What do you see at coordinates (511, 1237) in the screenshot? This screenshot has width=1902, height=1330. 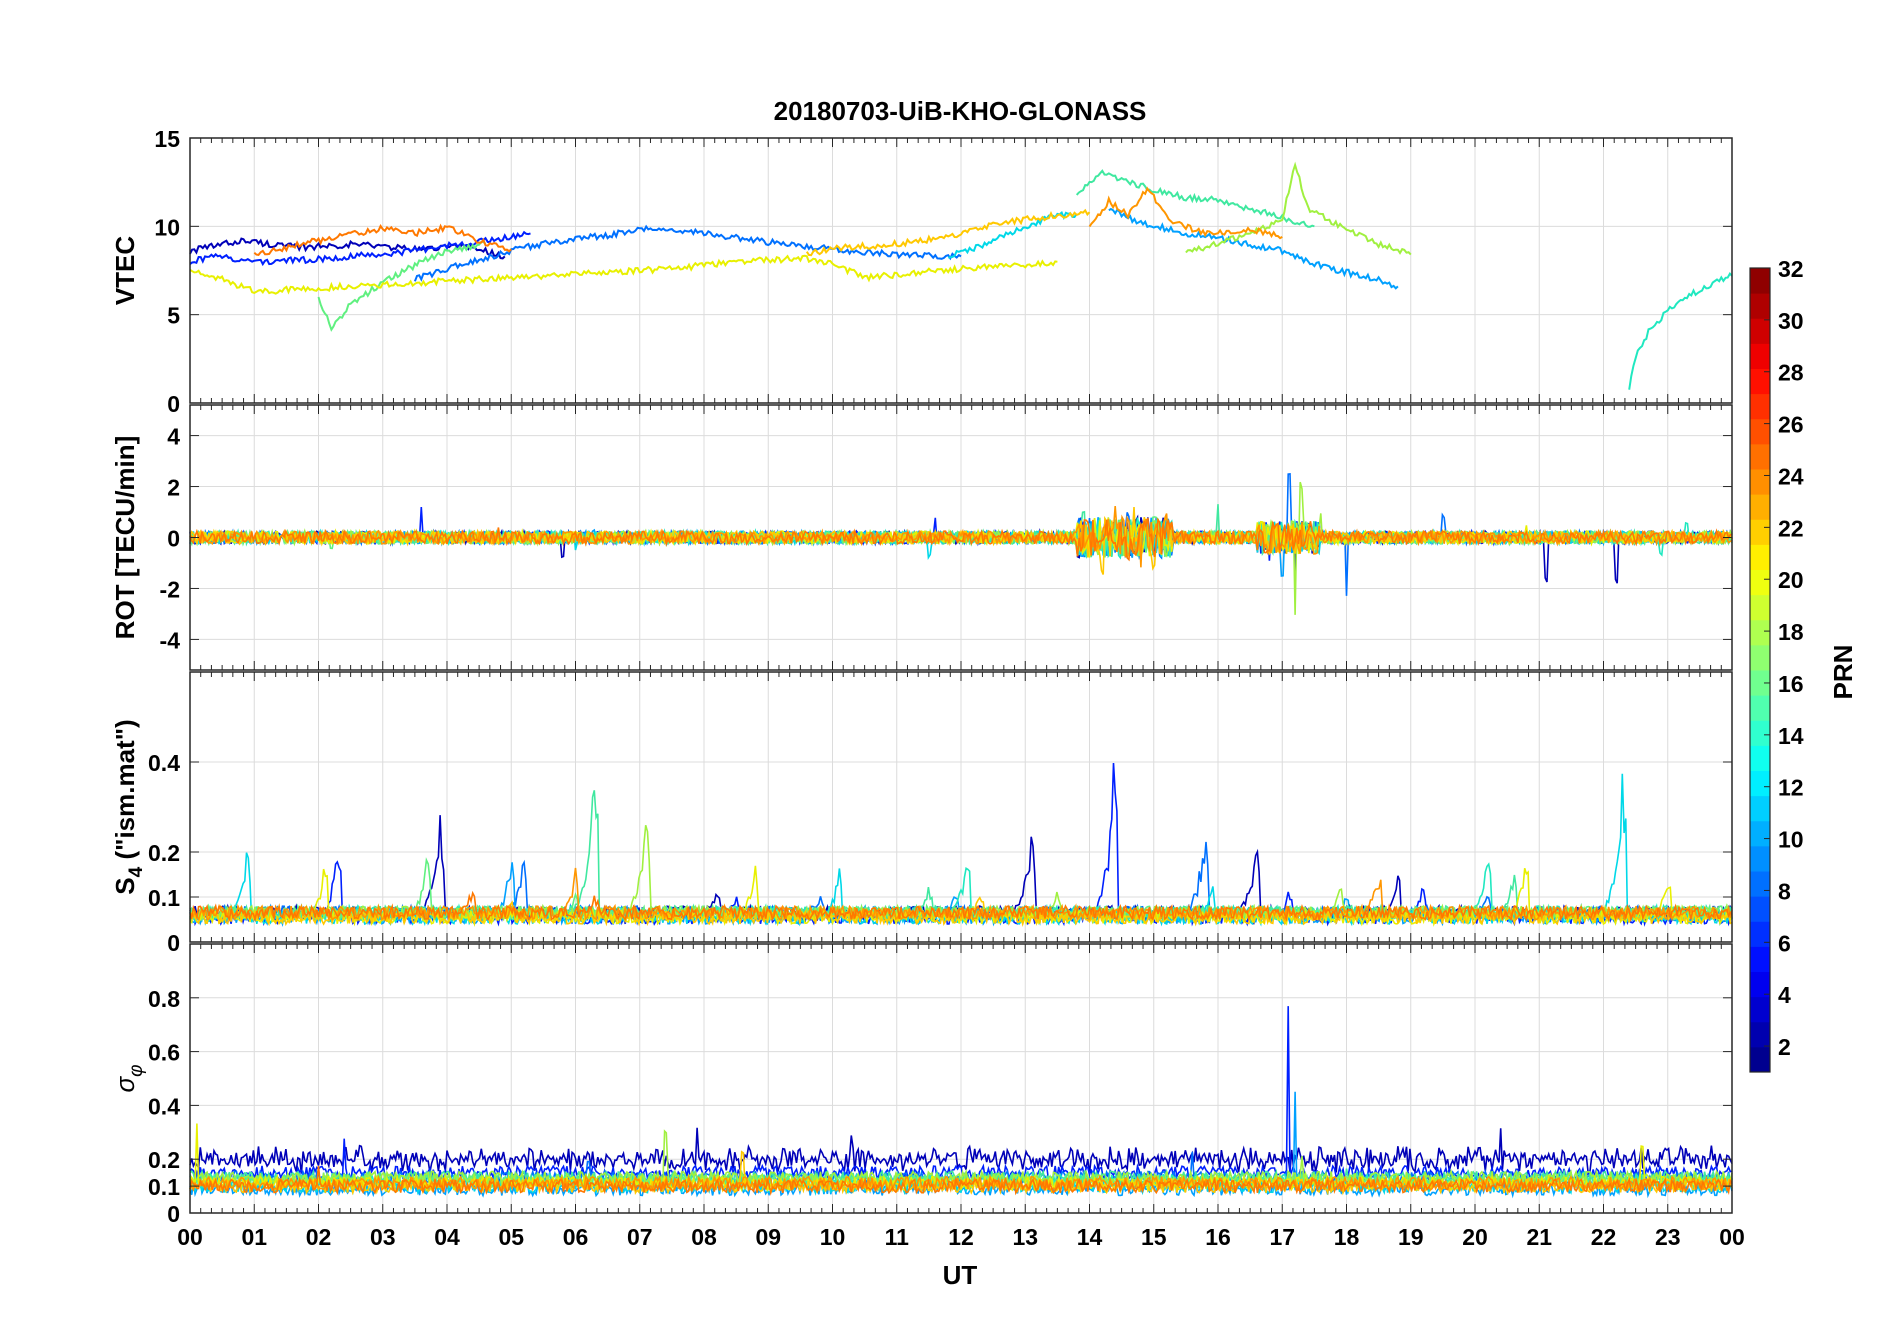 I see `x-tick-label: 05` at bounding box center [511, 1237].